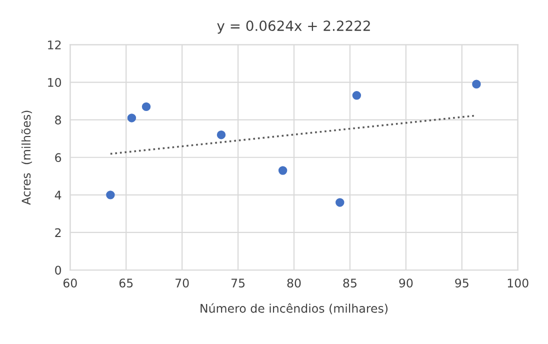 The image size is (548, 344). I want to click on chart-title: y = 0.0624x + 2.2222, so click(293, 27).